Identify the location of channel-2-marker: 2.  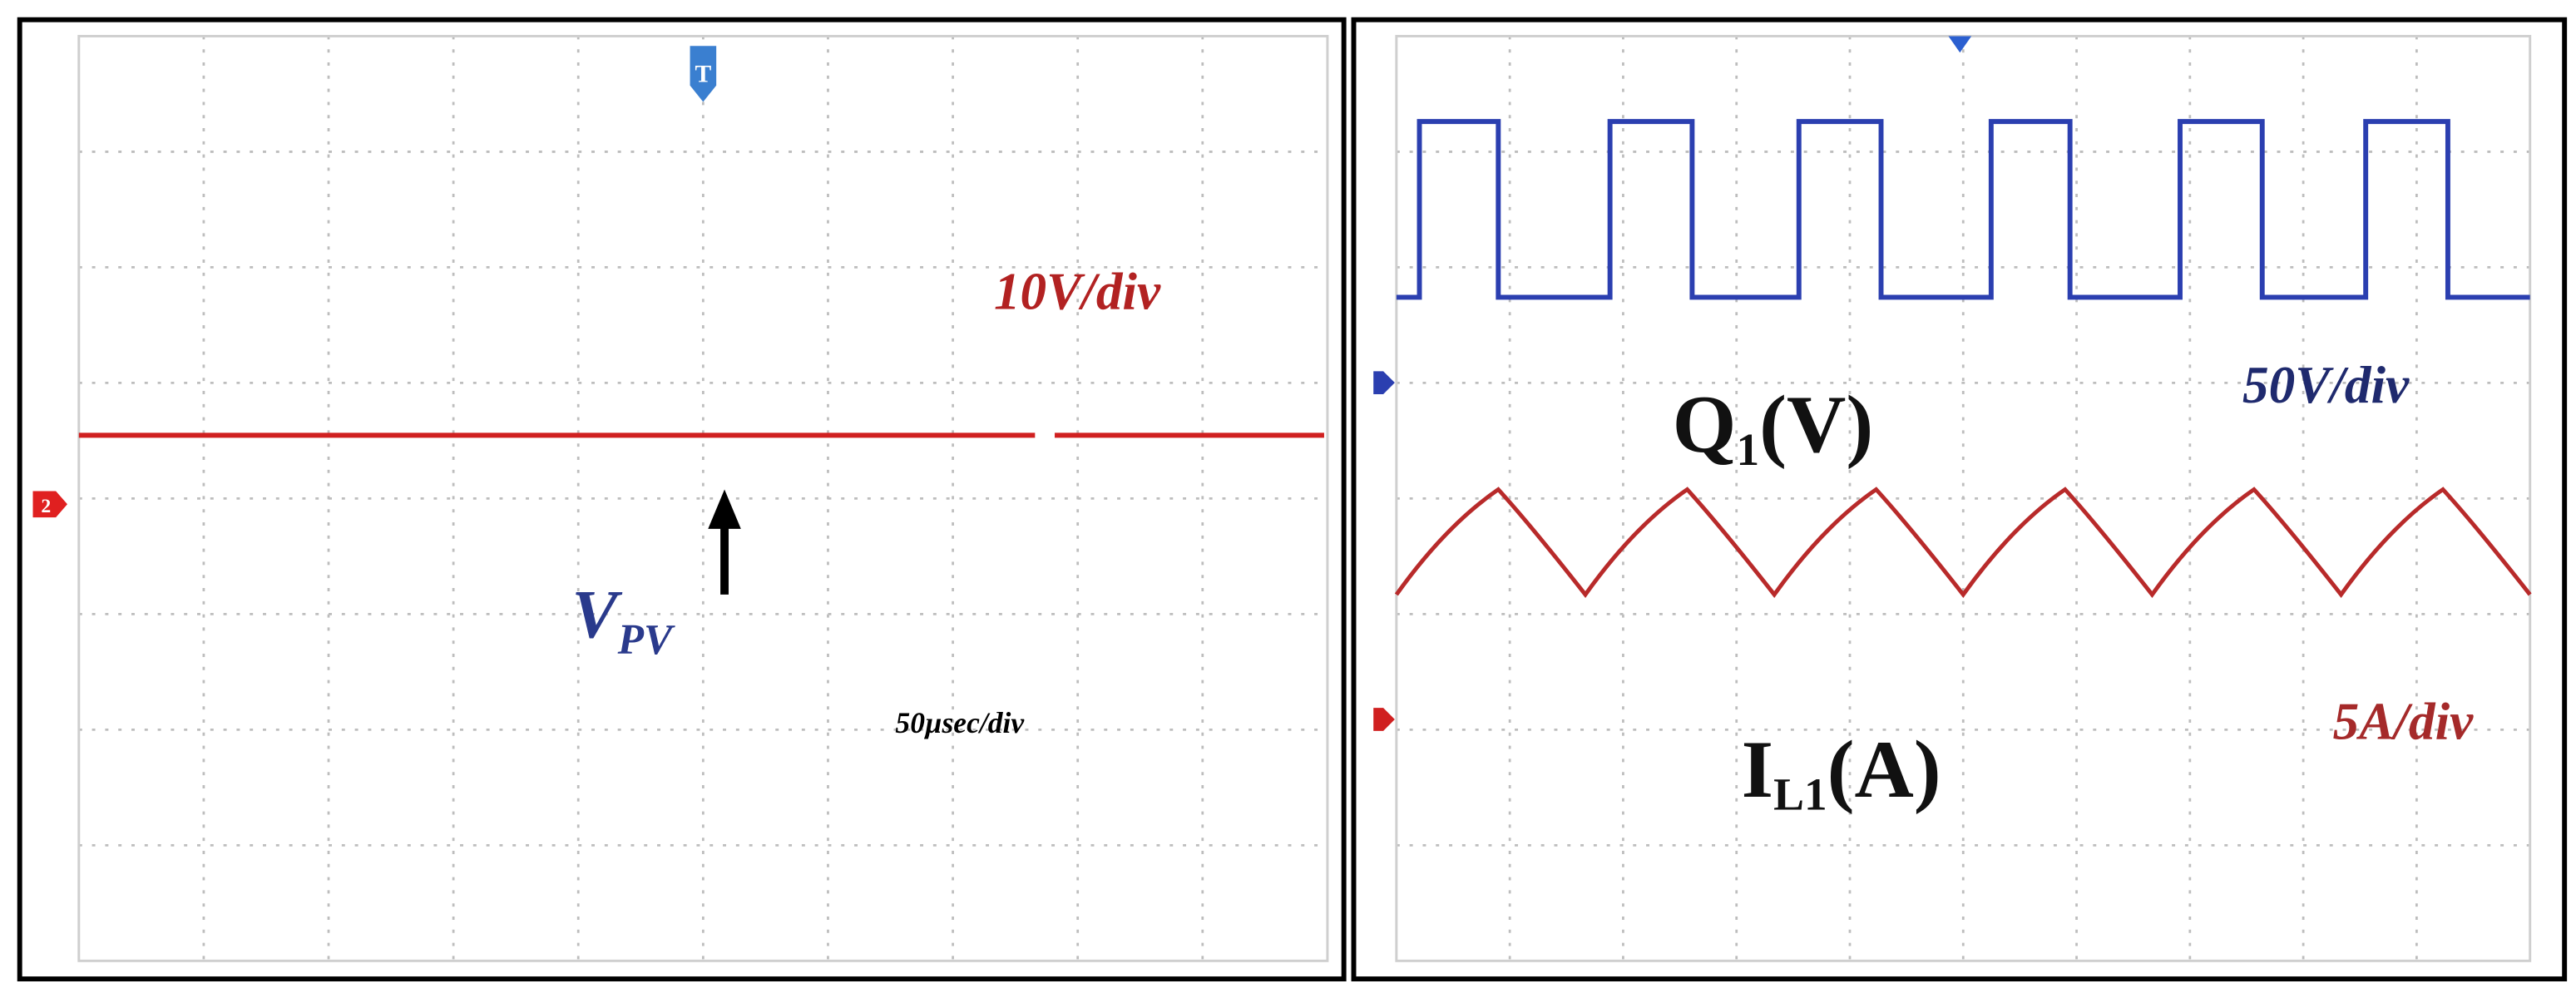
(49, 504).